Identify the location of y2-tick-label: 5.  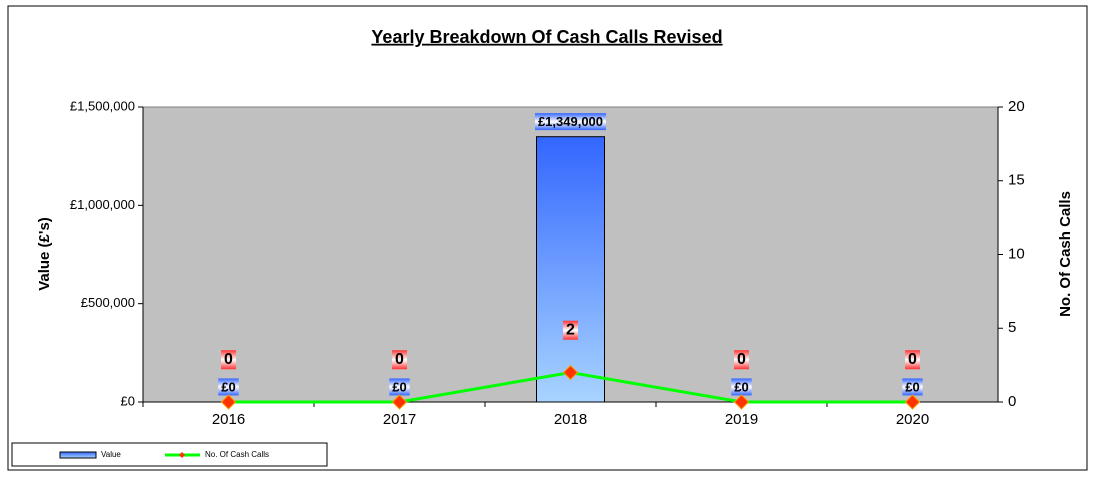
(1012, 327).